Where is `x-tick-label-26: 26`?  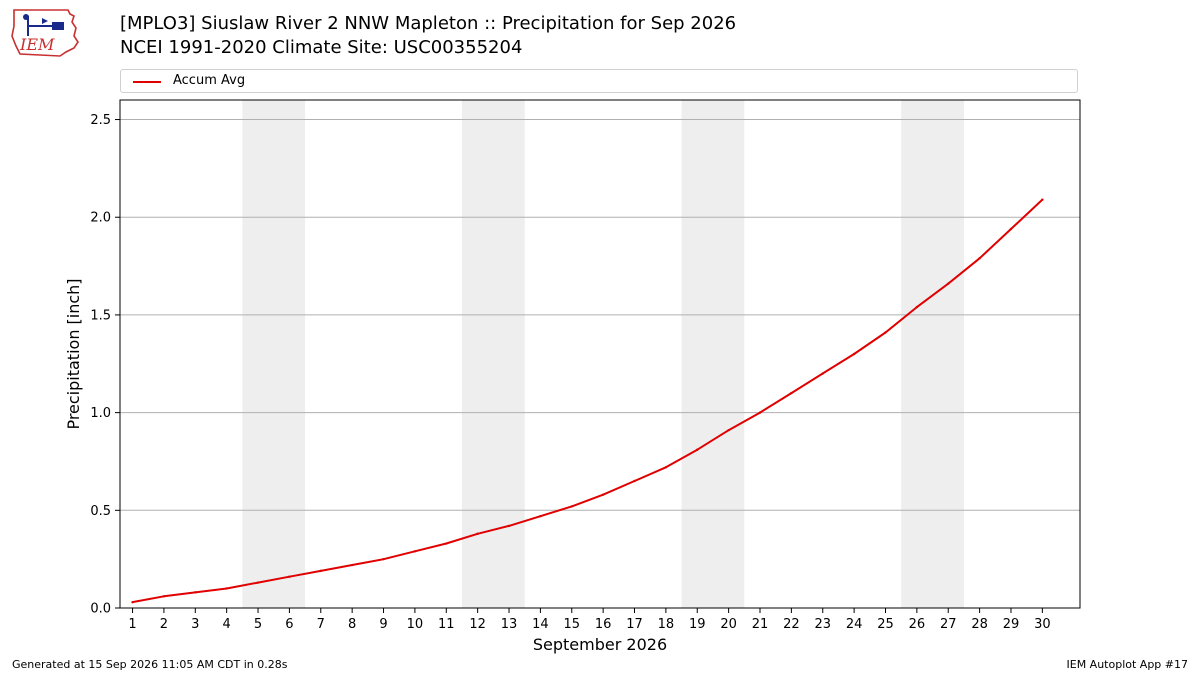 x-tick-label-26: 26 is located at coordinates (917, 624).